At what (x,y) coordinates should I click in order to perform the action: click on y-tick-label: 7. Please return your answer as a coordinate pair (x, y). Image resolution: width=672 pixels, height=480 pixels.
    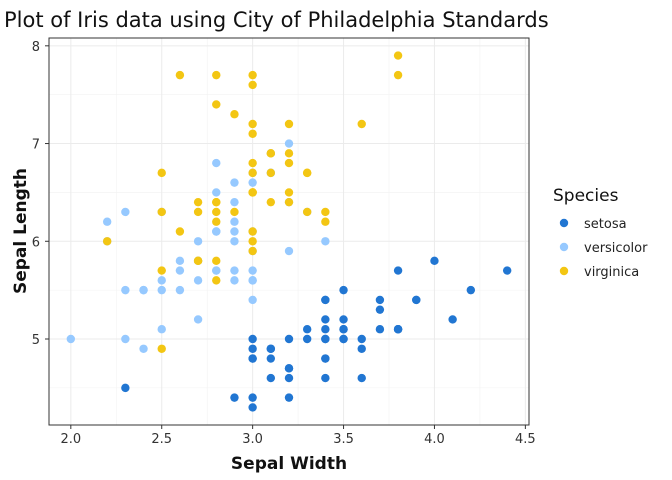
    Looking at the image, I should click on (36, 145).